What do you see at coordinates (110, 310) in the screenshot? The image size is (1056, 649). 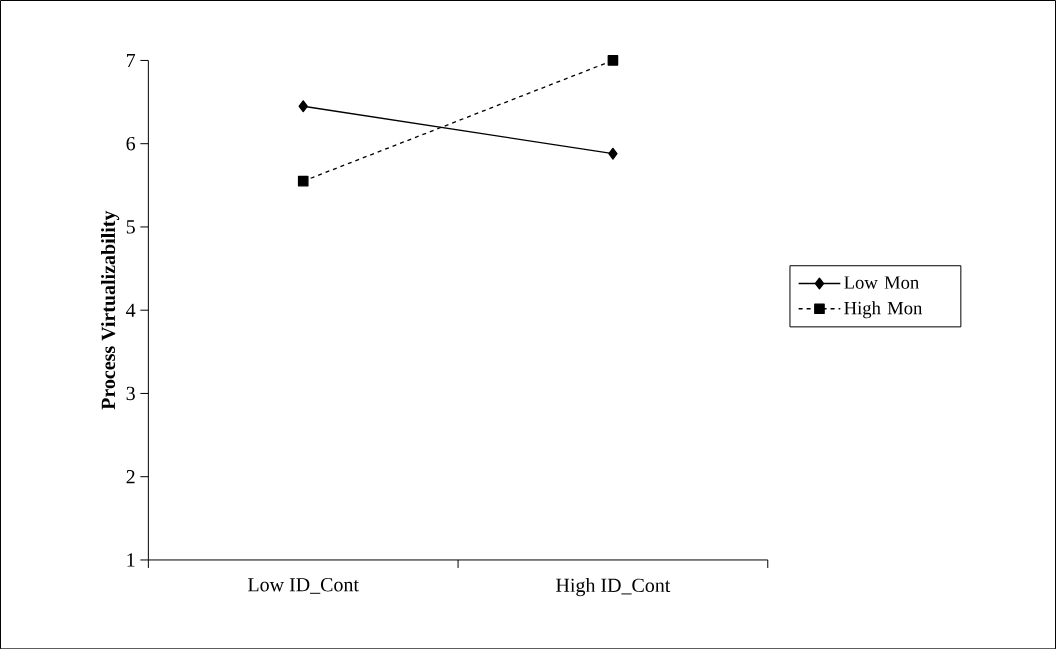 I see `y-axis-title: Process Virtualizability` at bounding box center [110, 310].